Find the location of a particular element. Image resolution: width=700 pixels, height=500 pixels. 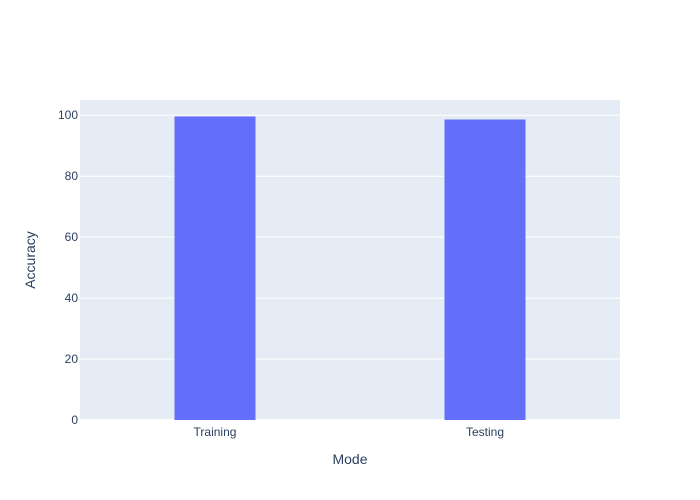

bar-training is located at coordinates (215, 268).